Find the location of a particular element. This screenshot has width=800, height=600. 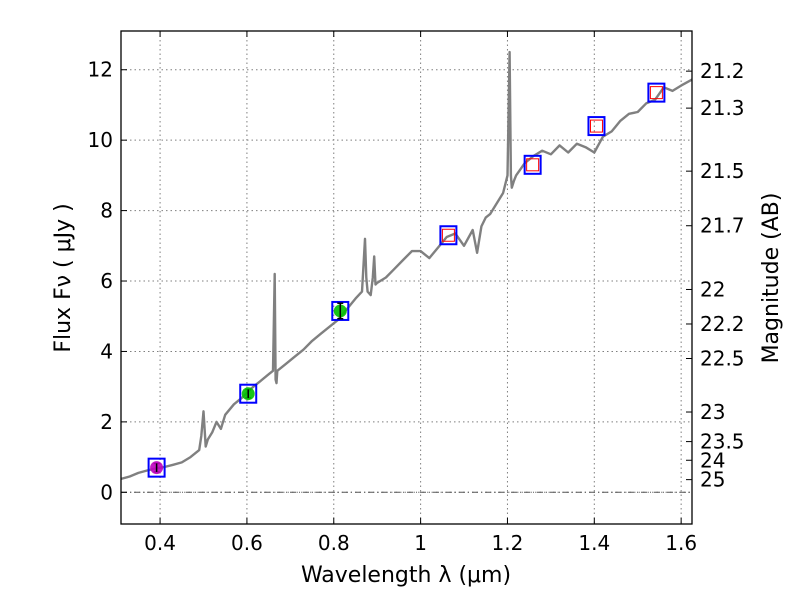

x-tick-label: 1.2 is located at coordinates (508, 543).